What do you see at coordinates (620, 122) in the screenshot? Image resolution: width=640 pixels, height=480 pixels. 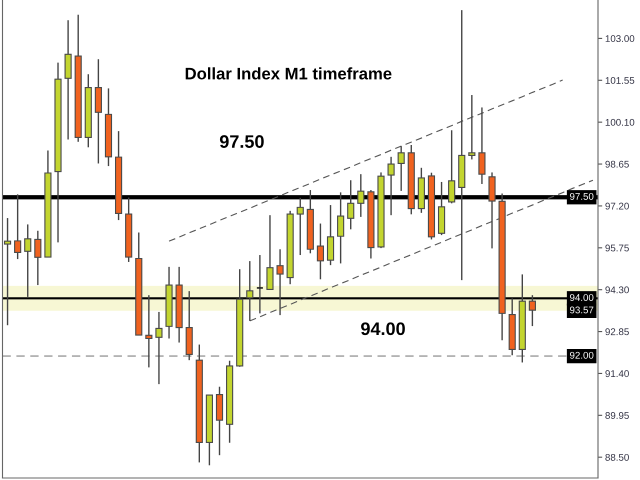 I see `y-tick-label: 100.10` at bounding box center [620, 122].